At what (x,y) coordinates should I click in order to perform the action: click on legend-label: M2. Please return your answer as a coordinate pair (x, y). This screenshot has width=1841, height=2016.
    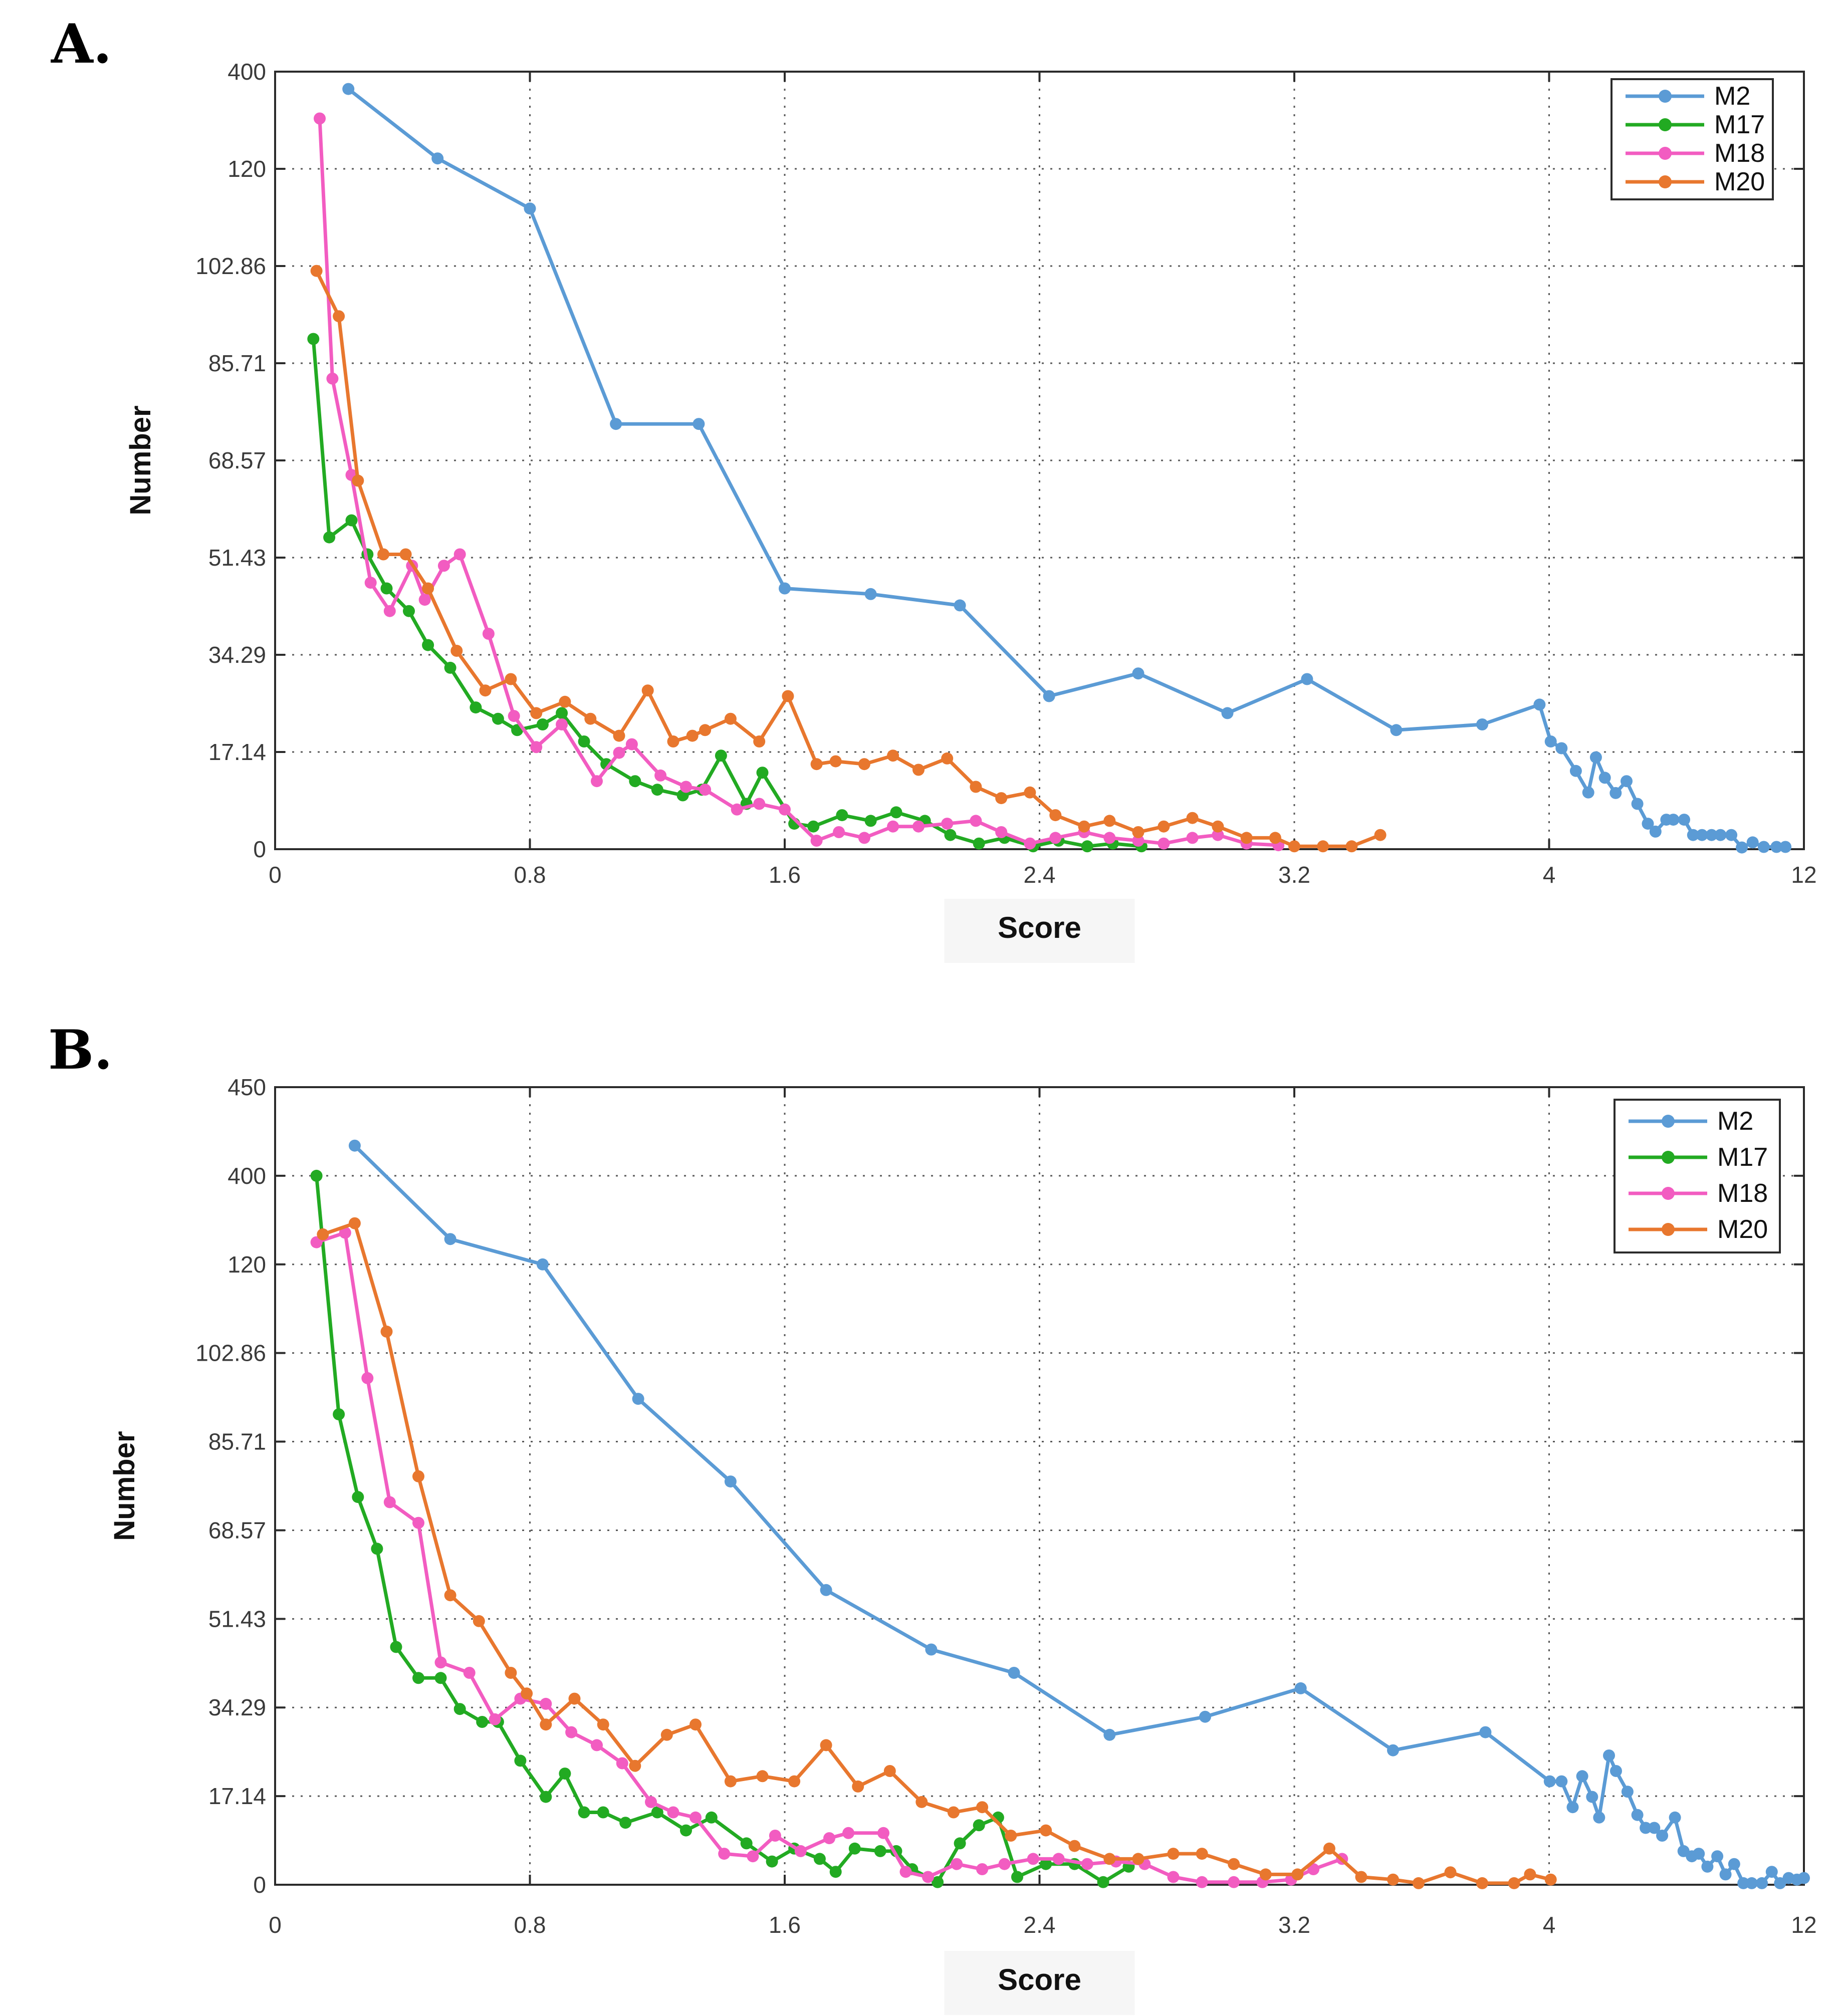
    Looking at the image, I should click on (1735, 1121).